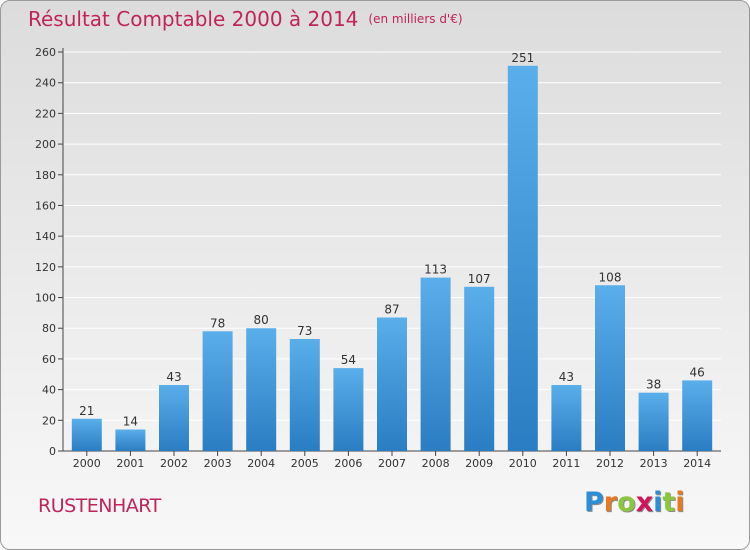 The height and width of the screenshot is (550, 750). I want to click on logo-letter: r, so click(610, 502).